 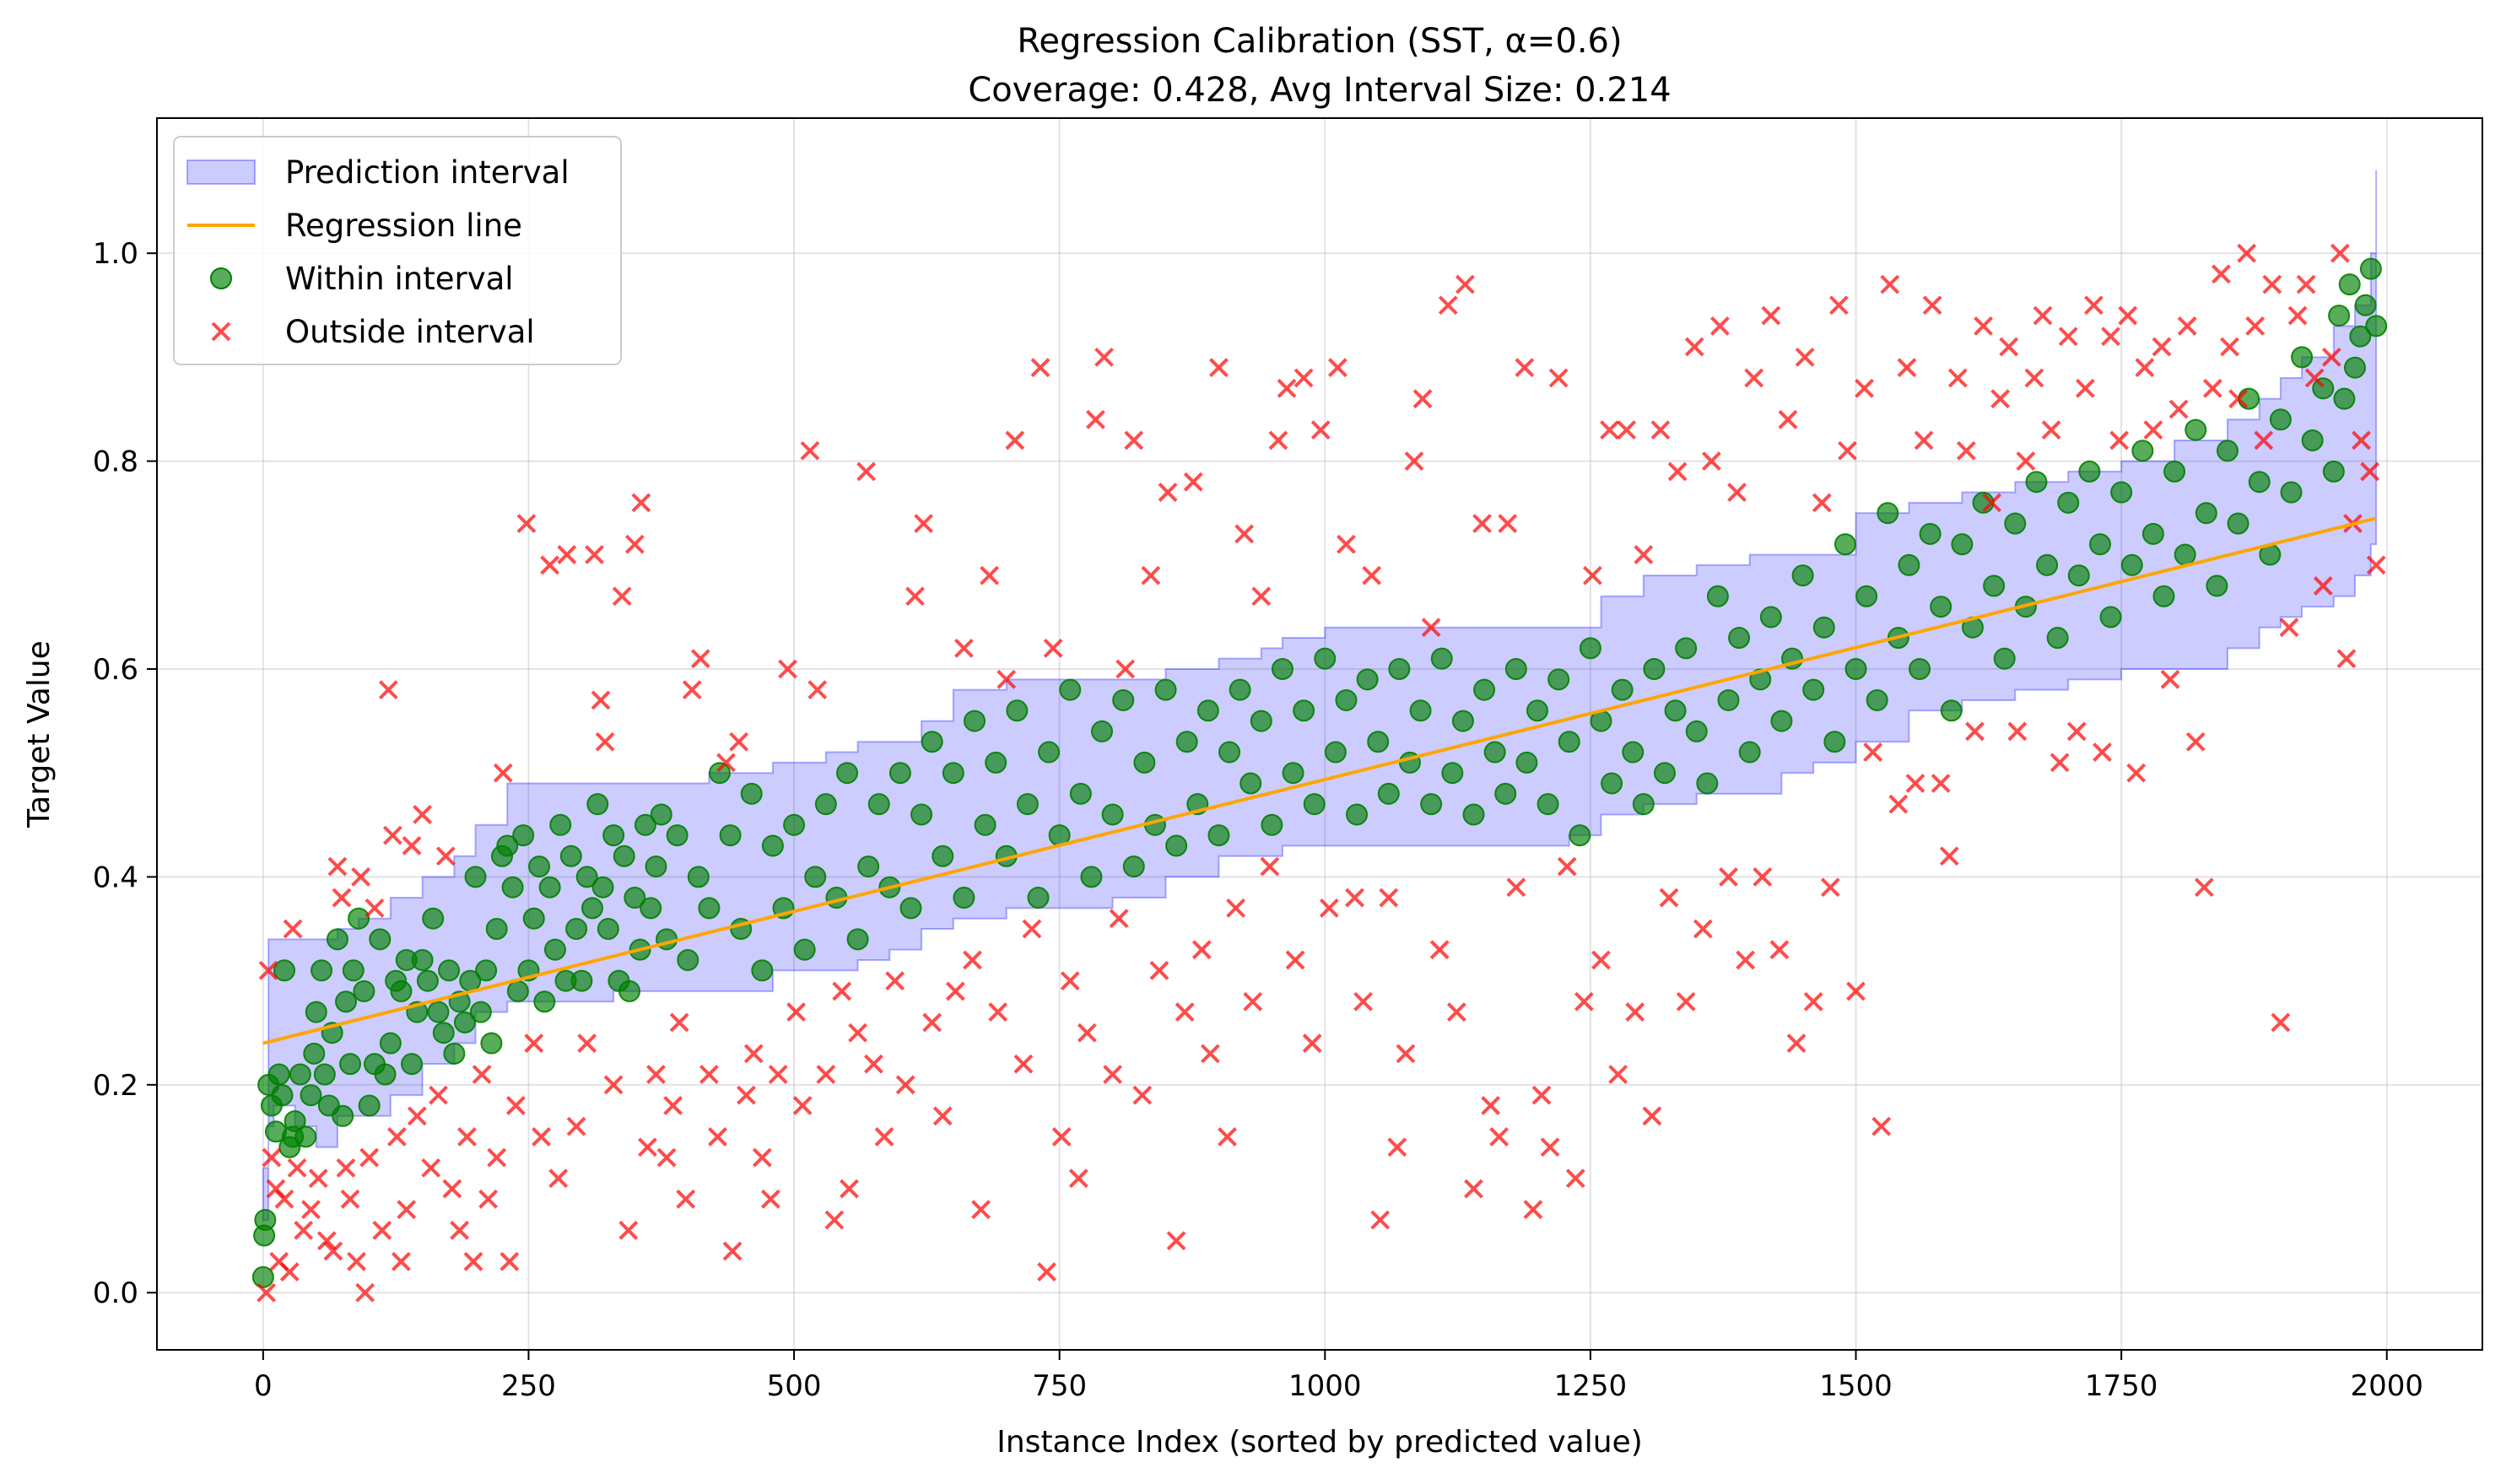 I want to click on y-tick-label: 0.8, so click(x=115, y=462).